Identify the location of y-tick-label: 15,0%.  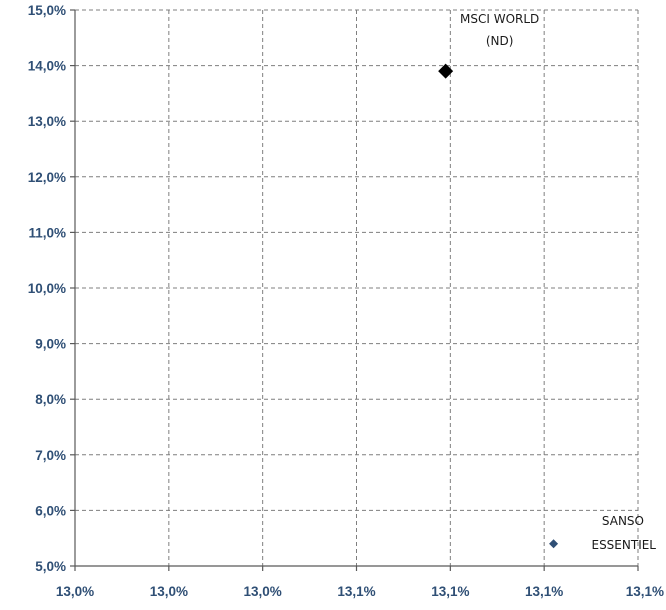
(47, 10).